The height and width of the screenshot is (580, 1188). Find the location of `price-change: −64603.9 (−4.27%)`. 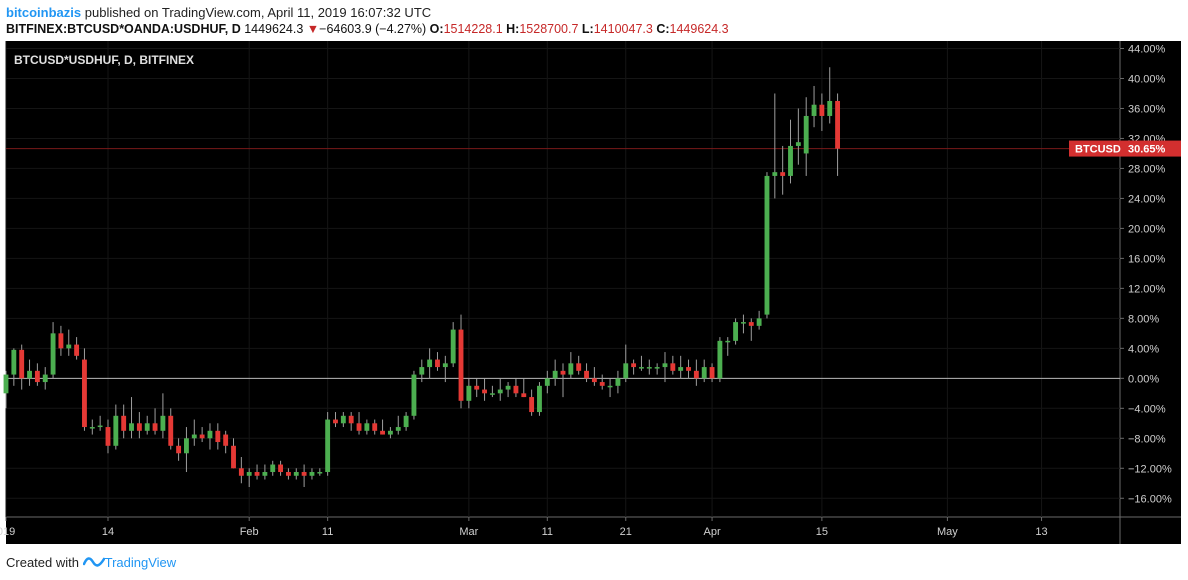

price-change: −64603.9 (−4.27%) is located at coordinates (373, 29).